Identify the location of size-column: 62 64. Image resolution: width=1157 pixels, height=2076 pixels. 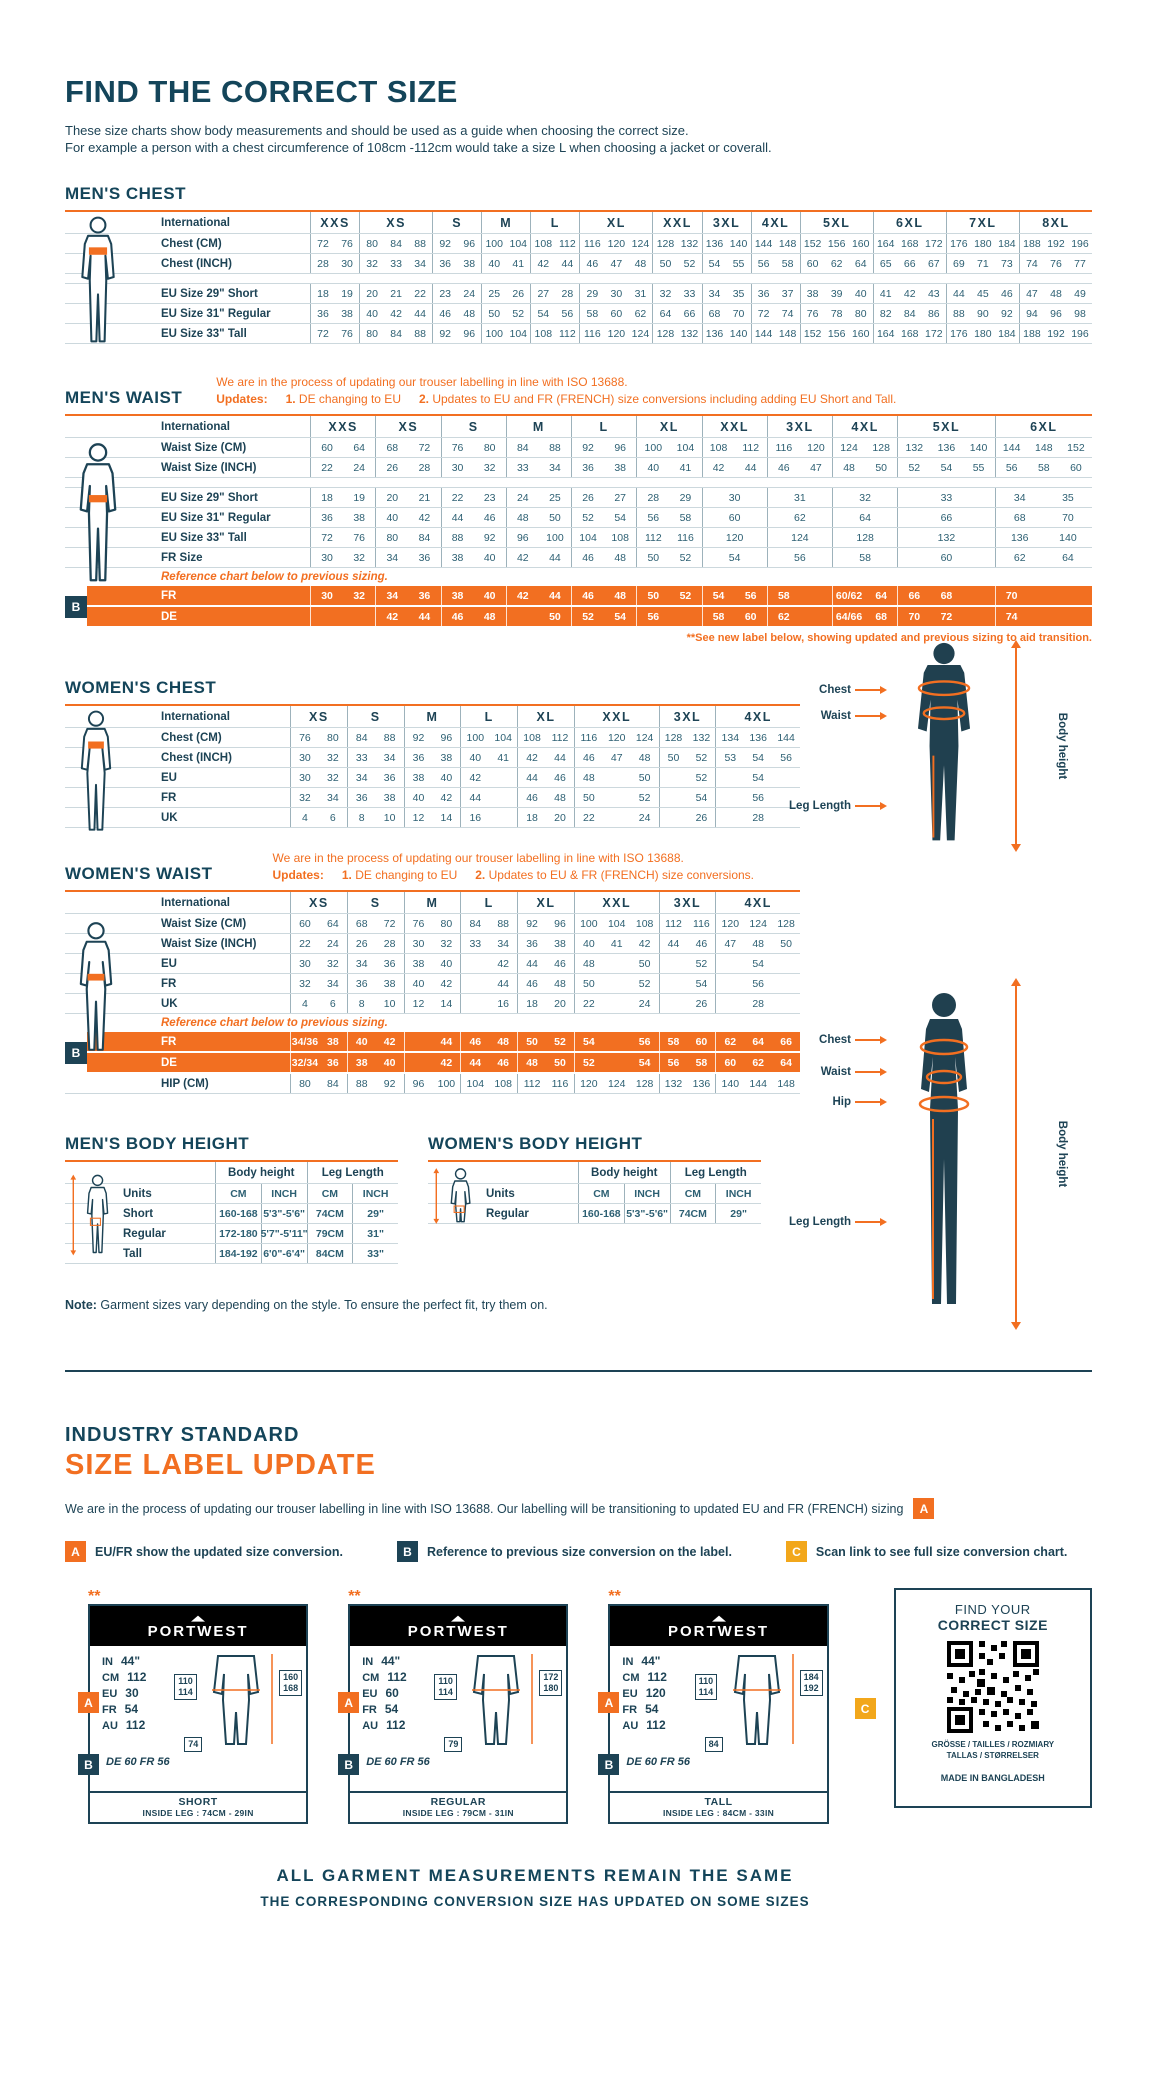
(1043, 557).